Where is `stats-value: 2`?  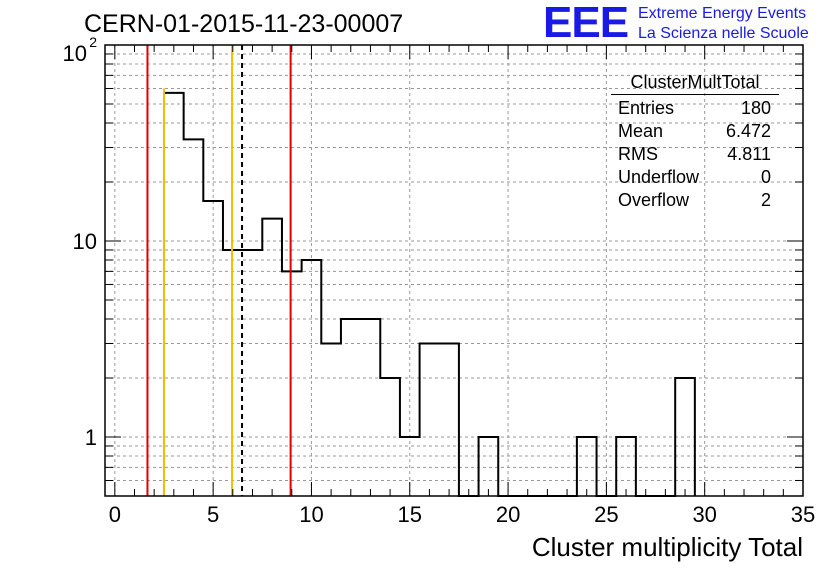
stats-value: 2 is located at coordinates (765, 200).